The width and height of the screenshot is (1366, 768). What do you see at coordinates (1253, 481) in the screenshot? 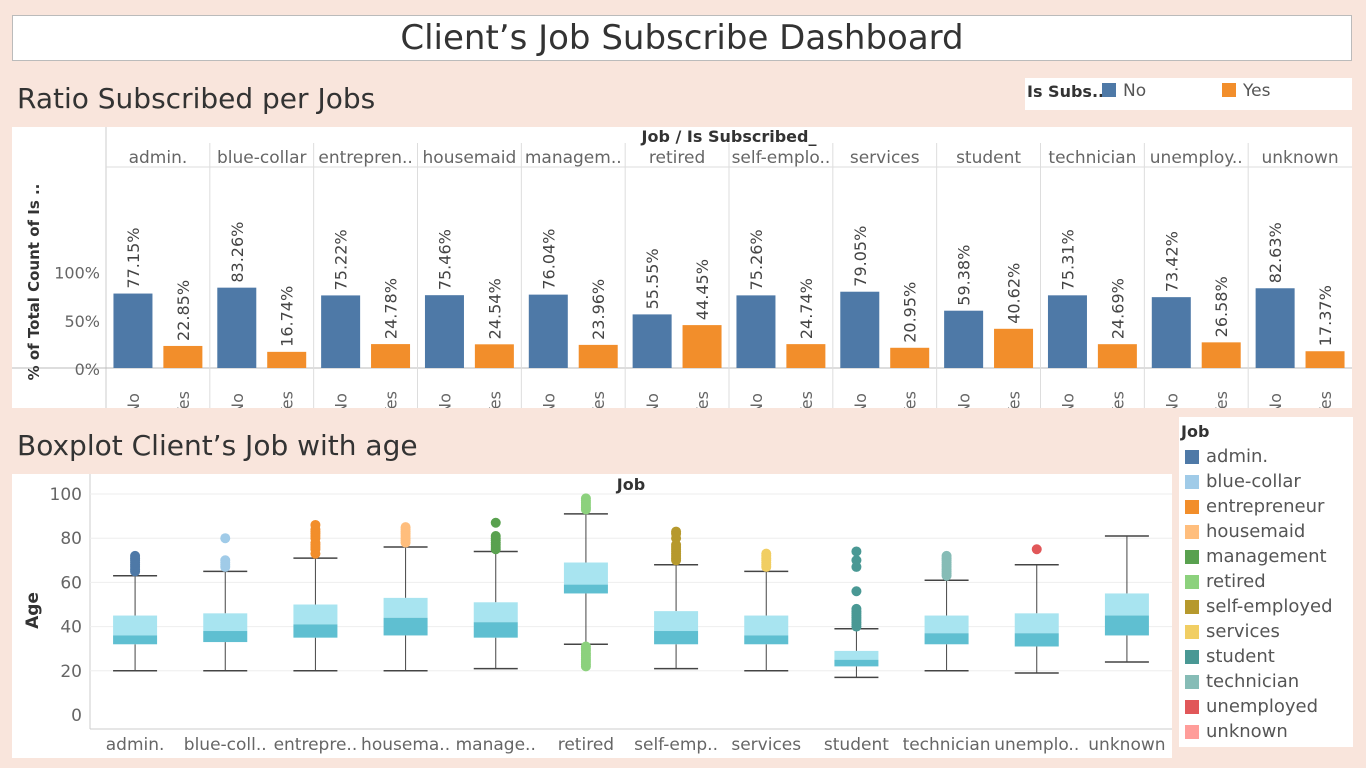
I see `job-legend-label: blue-collar` at bounding box center [1253, 481].